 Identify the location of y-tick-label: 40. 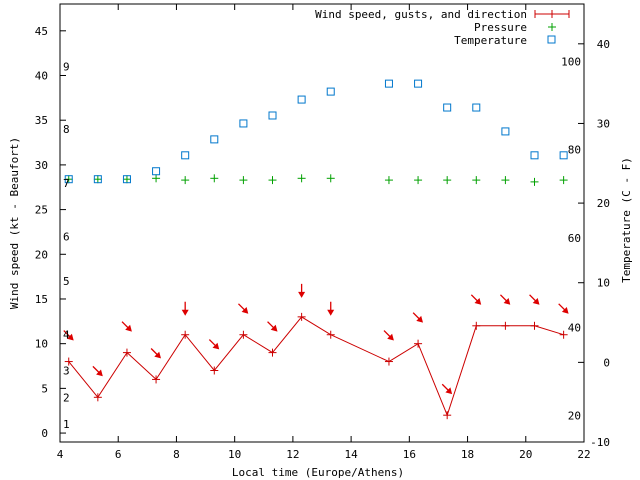
(41, 76).